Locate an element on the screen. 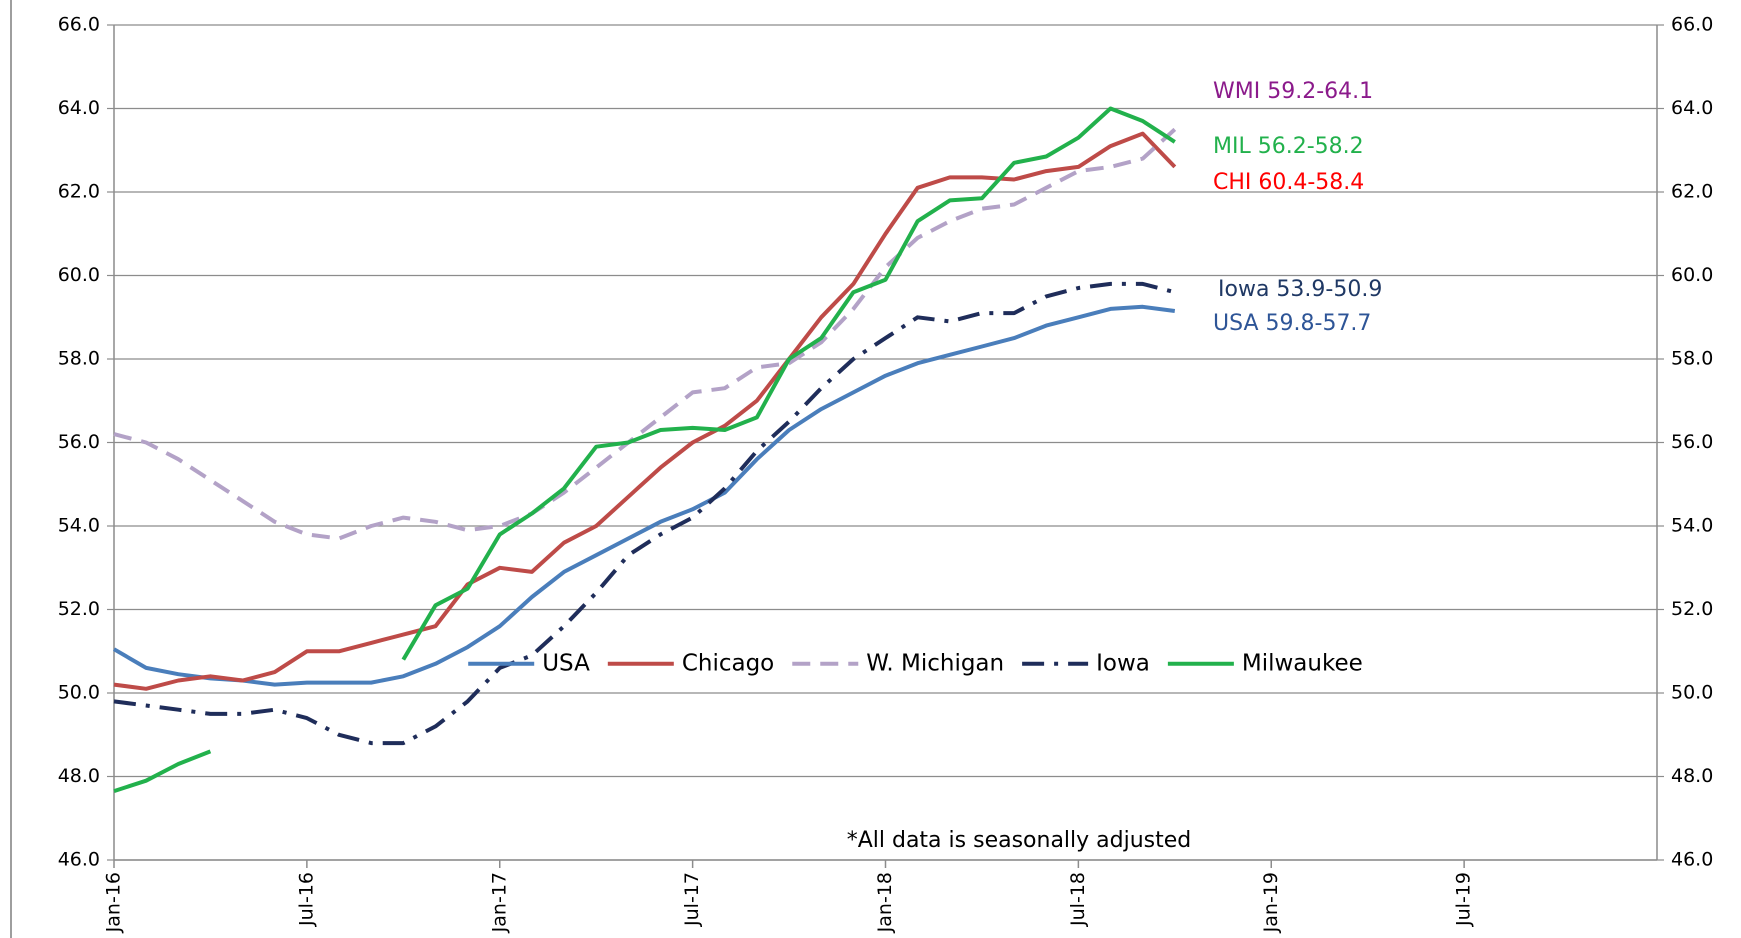 This screenshot has height=938, width=1741. legend-label: W. Michigan is located at coordinates (935, 663).